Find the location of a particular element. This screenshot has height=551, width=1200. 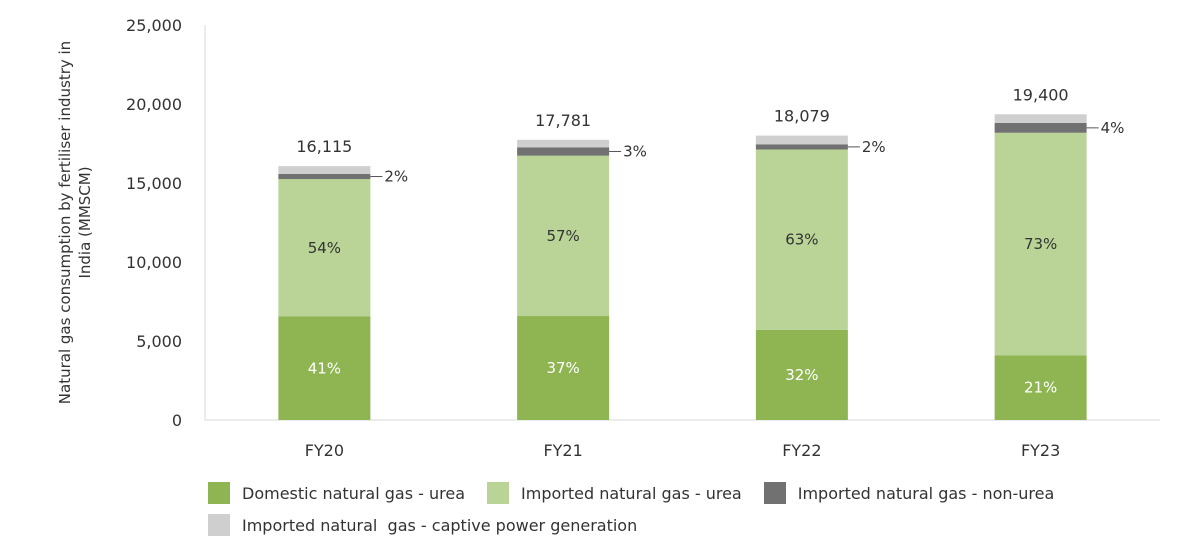

y-axis-ticks: 0 5,000 10,000 15,000 20,000 25,000 is located at coordinates (154, 223).